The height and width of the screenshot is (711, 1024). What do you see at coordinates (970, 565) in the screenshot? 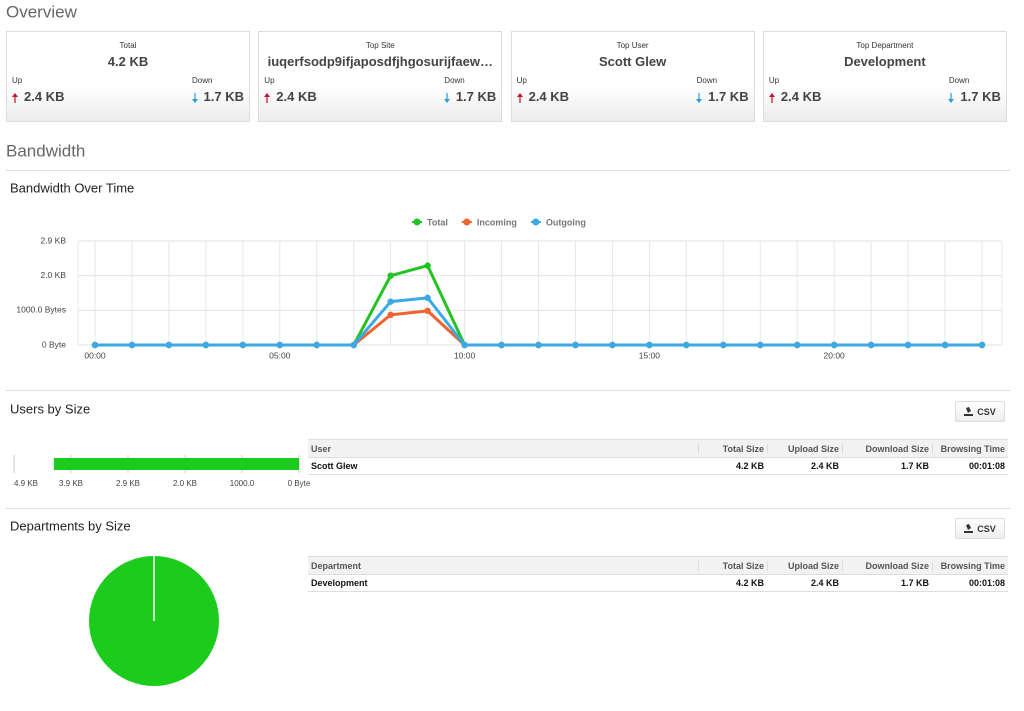
I see `header-cell: Browsing Time` at bounding box center [970, 565].